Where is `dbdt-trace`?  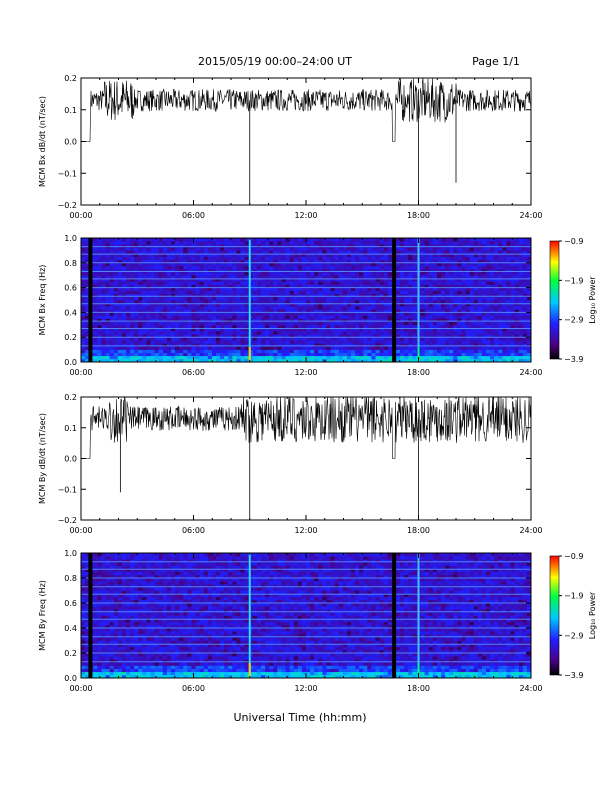 dbdt-trace is located at coordinates (306, 110).